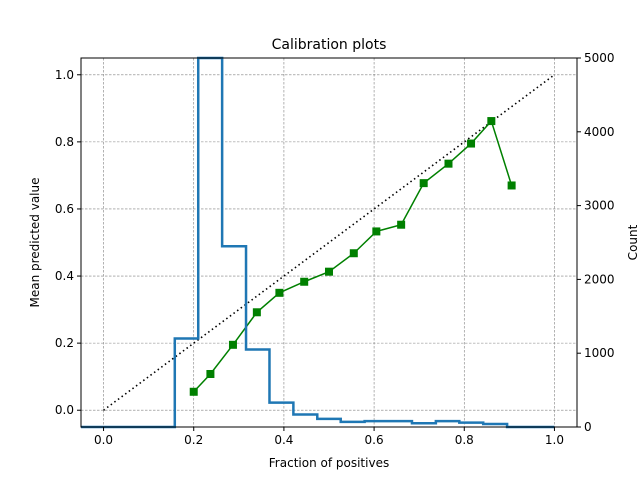 The width and height of the screenshot is (640, 480). I want to click on y2-tick-label: 4000, so click(599, 132).